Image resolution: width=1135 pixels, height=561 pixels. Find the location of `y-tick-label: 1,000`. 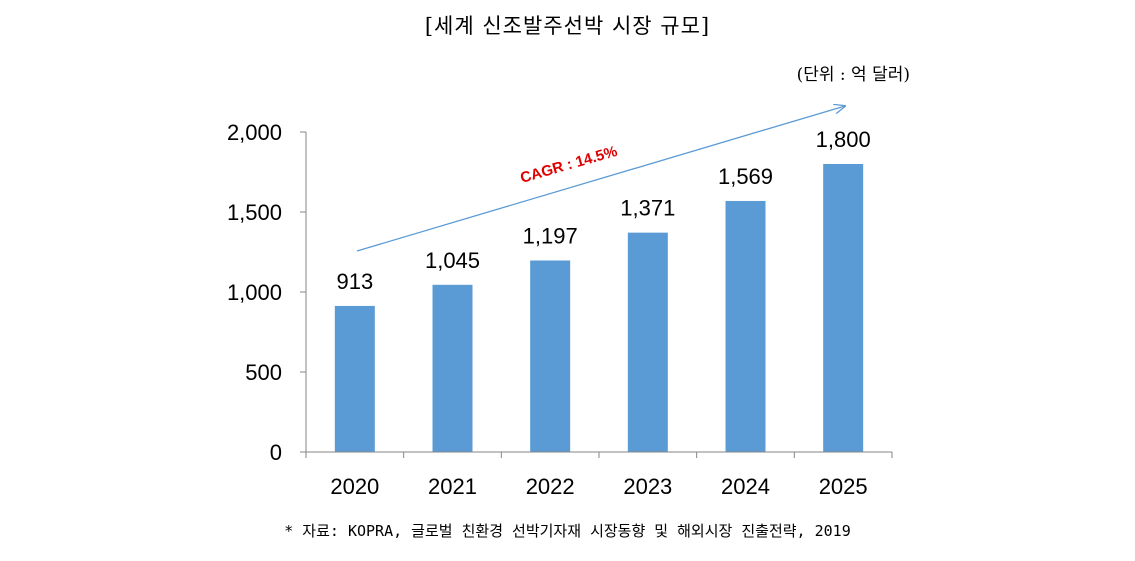

y-tick-label: 1,000 is located at coordinates (254, 292).